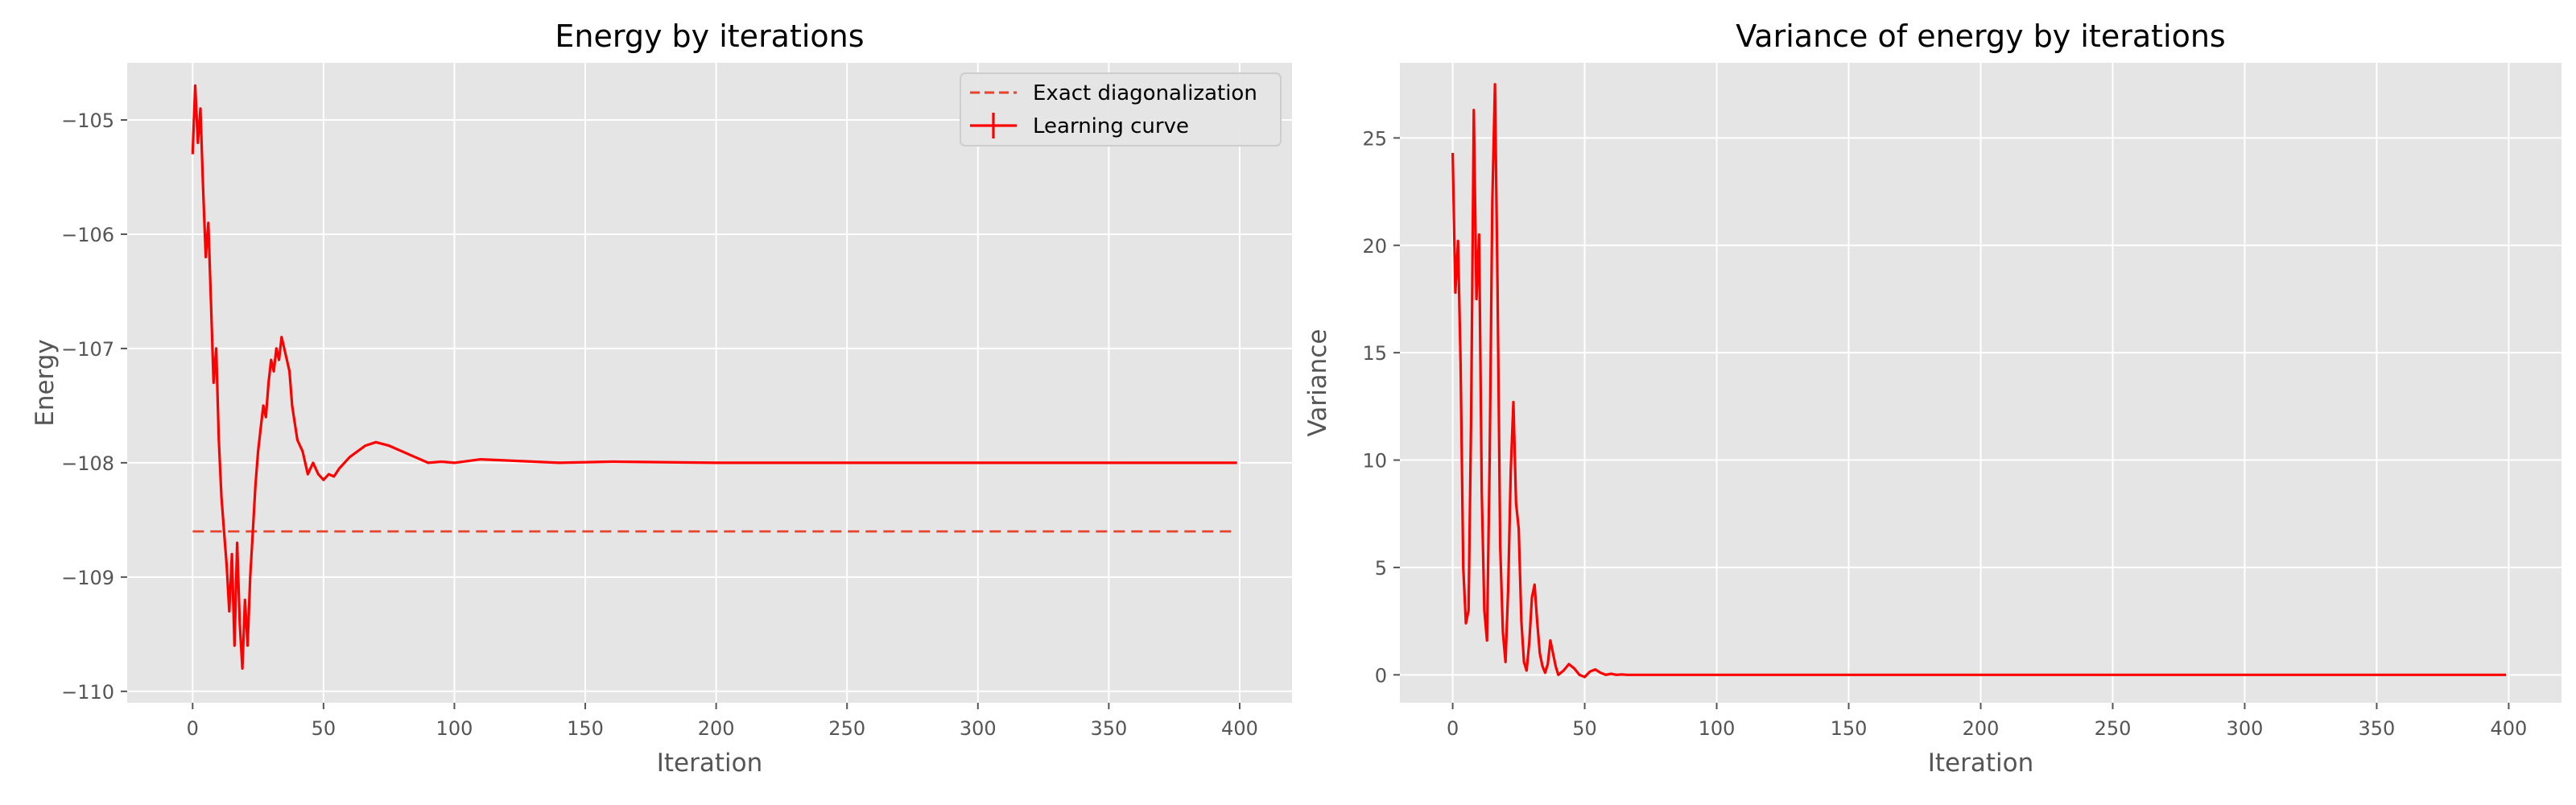 This screenshot has height=805, width=2576. I want to click on y-tick-label: −106, so click(87, 235).